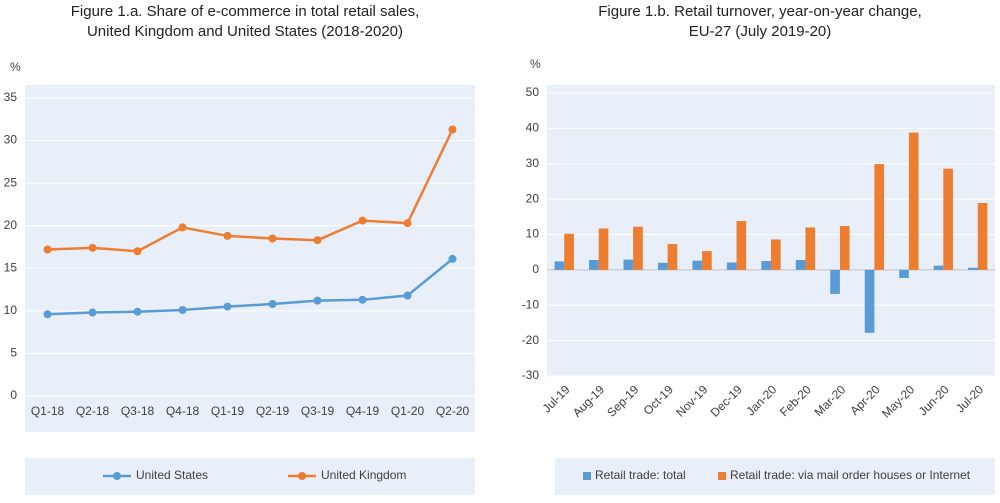 The width and height of the screenshot is (1000, 503). Describe the element at coordinates (898, 401) in the screenshot. I see `x-tick-label: May-20` at that location.